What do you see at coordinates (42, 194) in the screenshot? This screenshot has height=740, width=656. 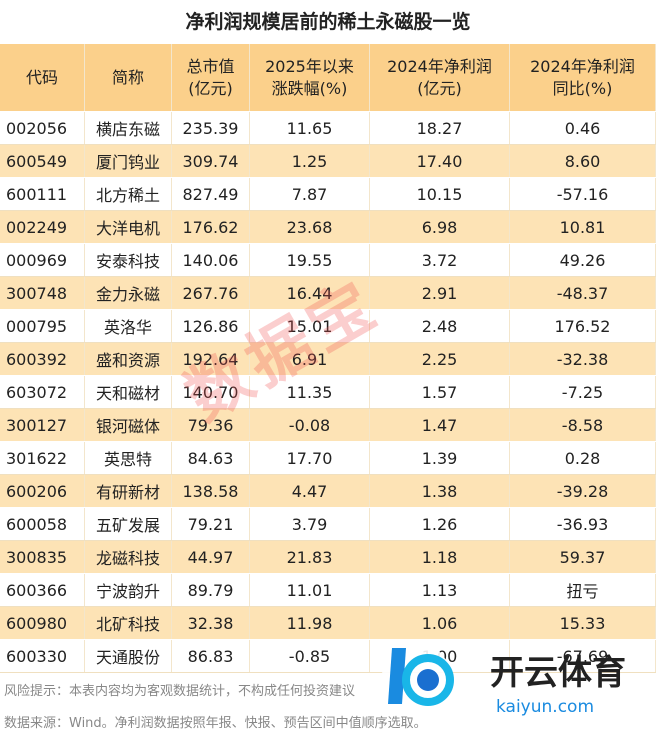 I see `table-cell: 600111` at bounding box center [42, 194].